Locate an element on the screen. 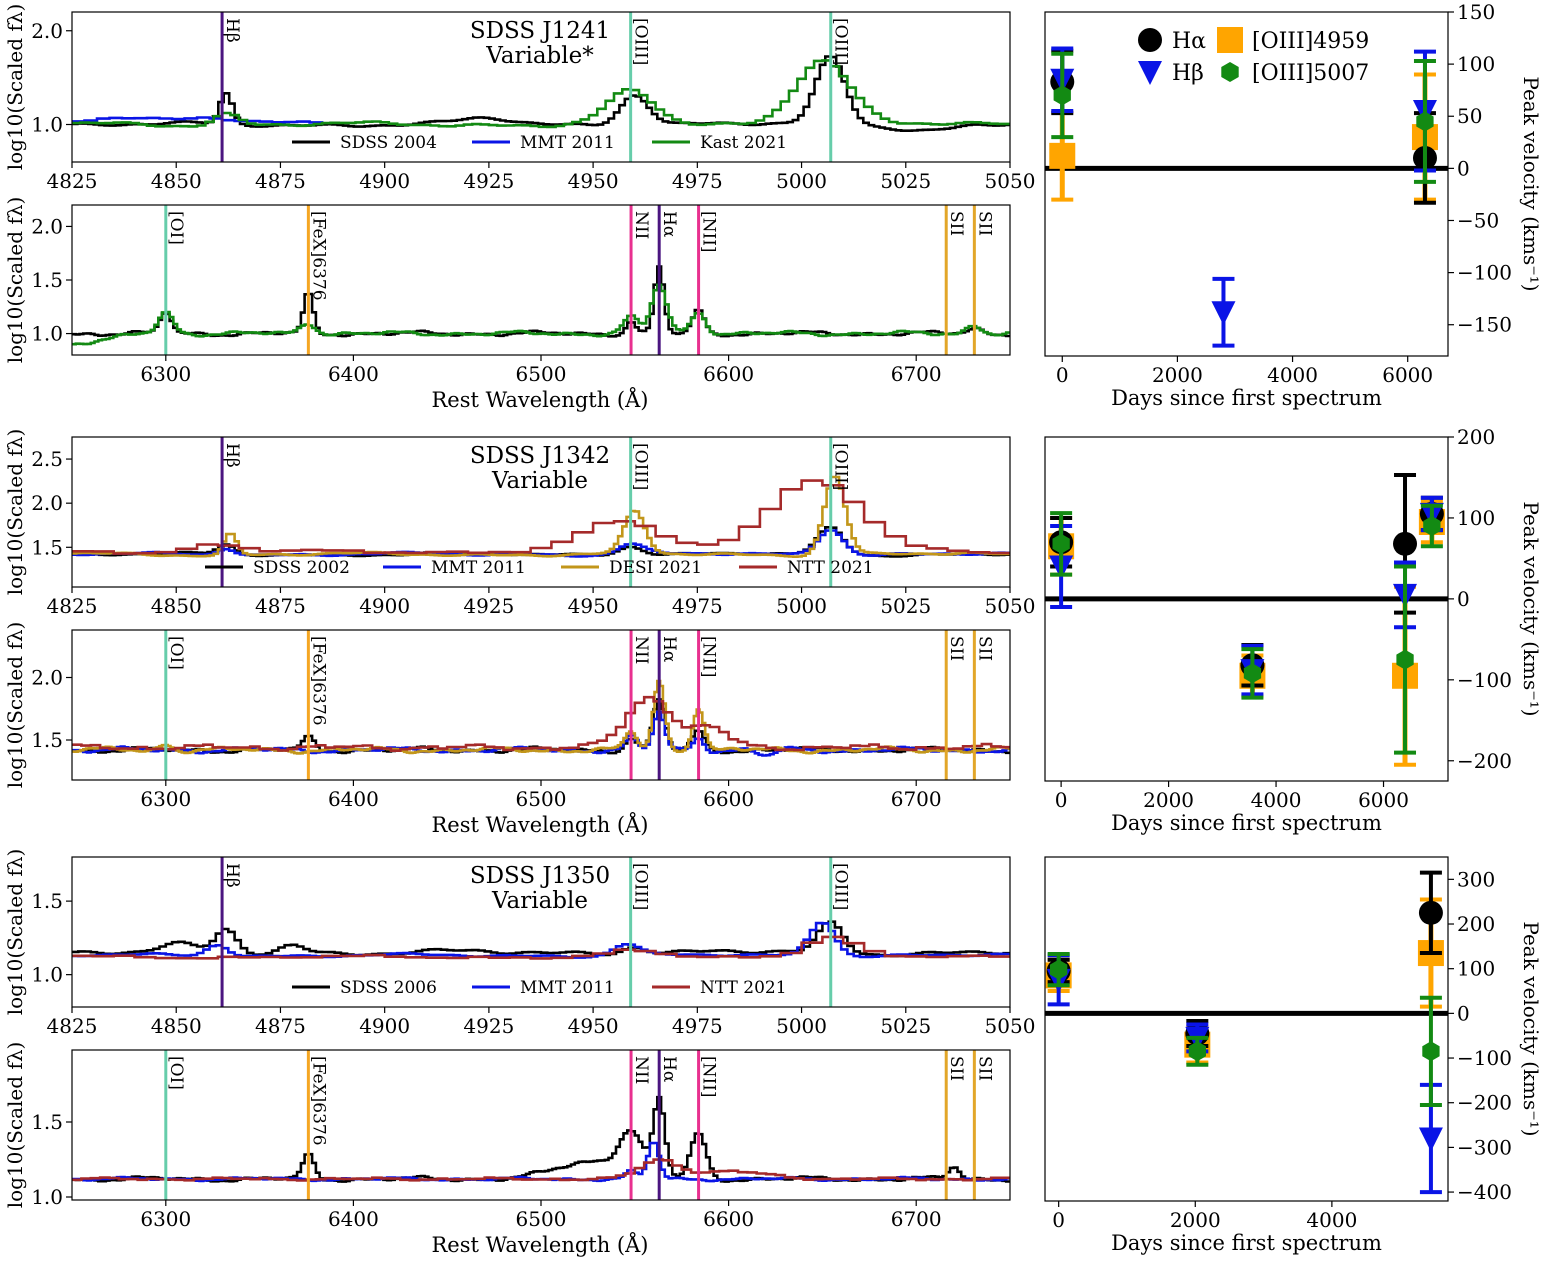 The height and width of the screenshot is (1274, 1544). x-tick-label: 5050 is located at coordinates (1010, 181).